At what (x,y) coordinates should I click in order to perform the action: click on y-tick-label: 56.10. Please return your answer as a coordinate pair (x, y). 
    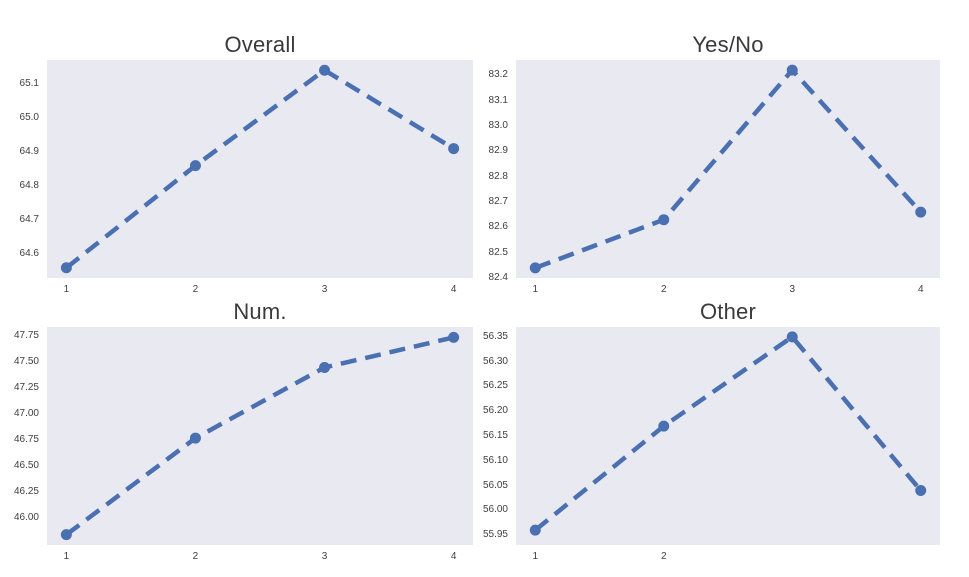
    Looking at the image, I should click on (495, 460).